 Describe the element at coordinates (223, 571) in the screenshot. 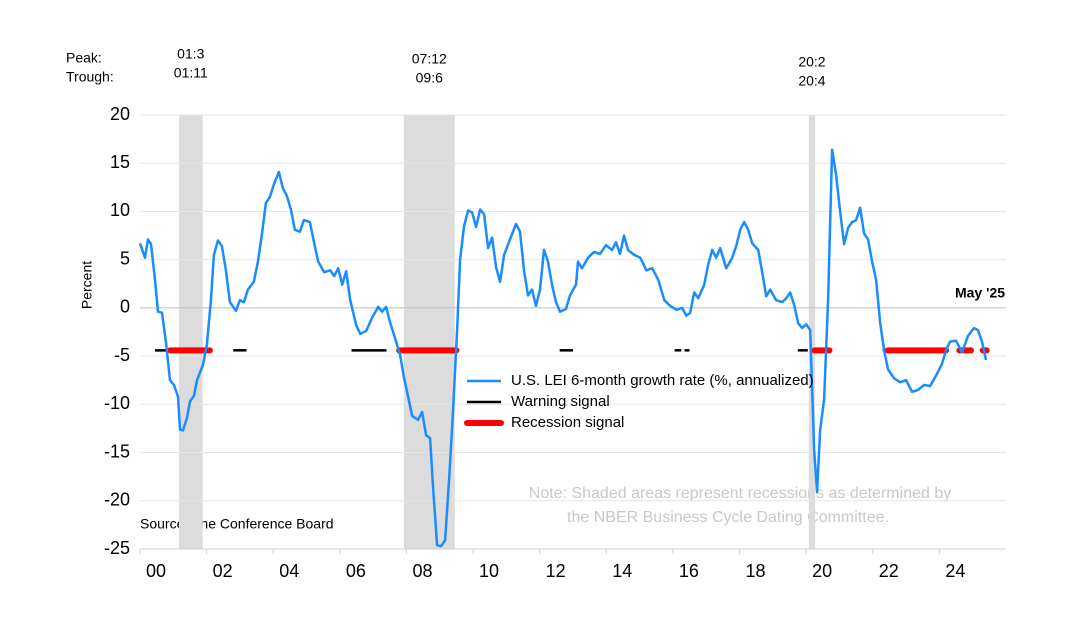

I see `x-tick-label: 02` at that location.